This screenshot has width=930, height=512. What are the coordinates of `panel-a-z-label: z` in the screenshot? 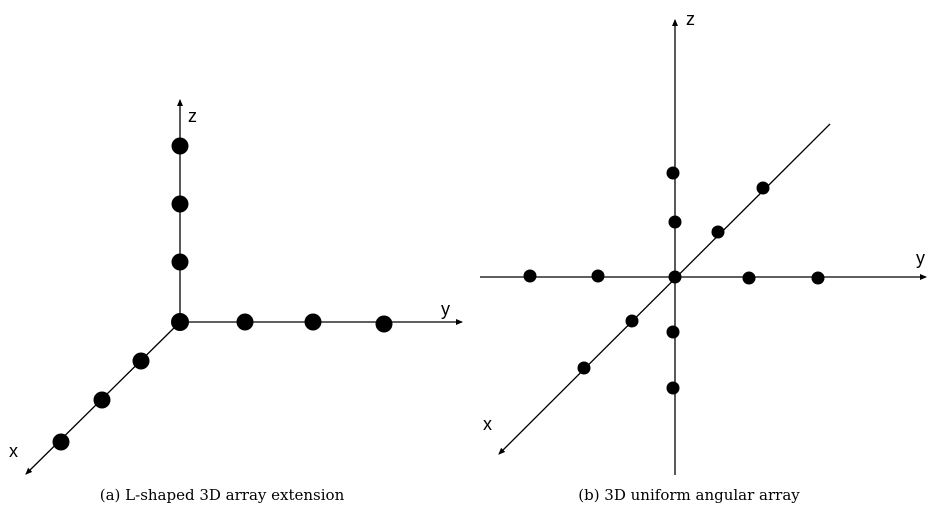 It's located at (192, 116).